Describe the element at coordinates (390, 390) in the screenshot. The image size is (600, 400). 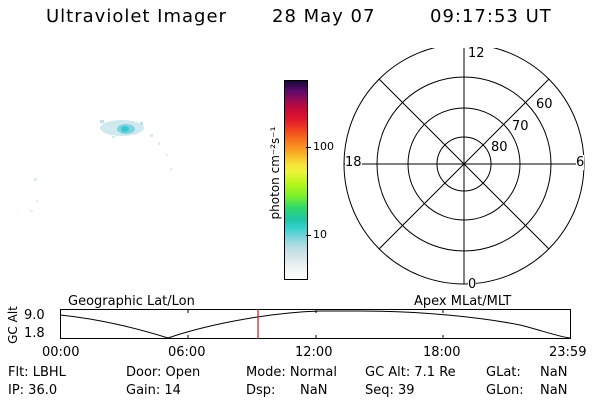
I see `status-seq: Seq: 39` at that location.